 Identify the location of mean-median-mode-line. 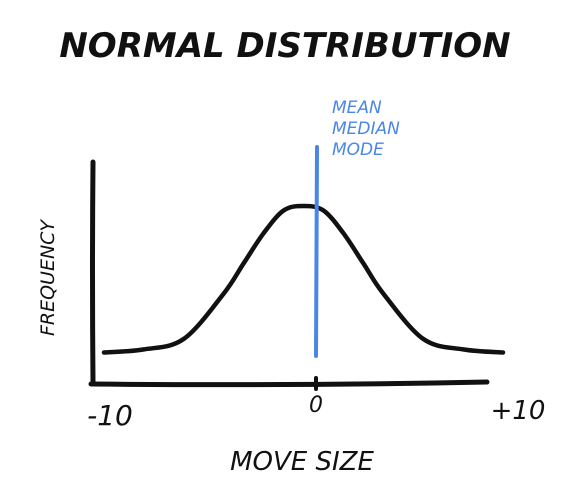
(316, 251).